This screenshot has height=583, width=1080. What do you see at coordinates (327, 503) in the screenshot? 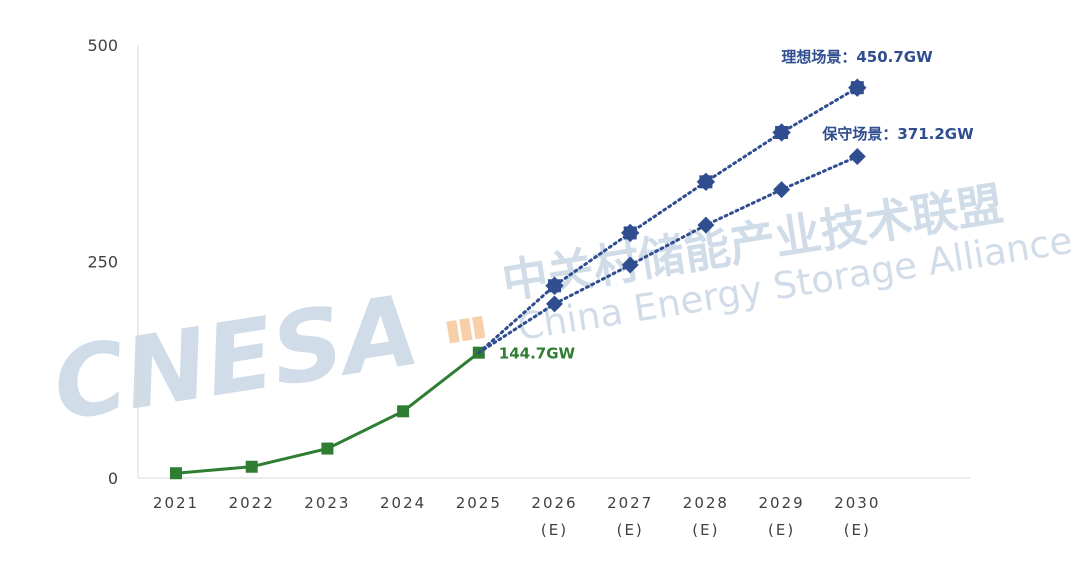
I see `x-tick-label: 2023` at bounding box center [327, 503].